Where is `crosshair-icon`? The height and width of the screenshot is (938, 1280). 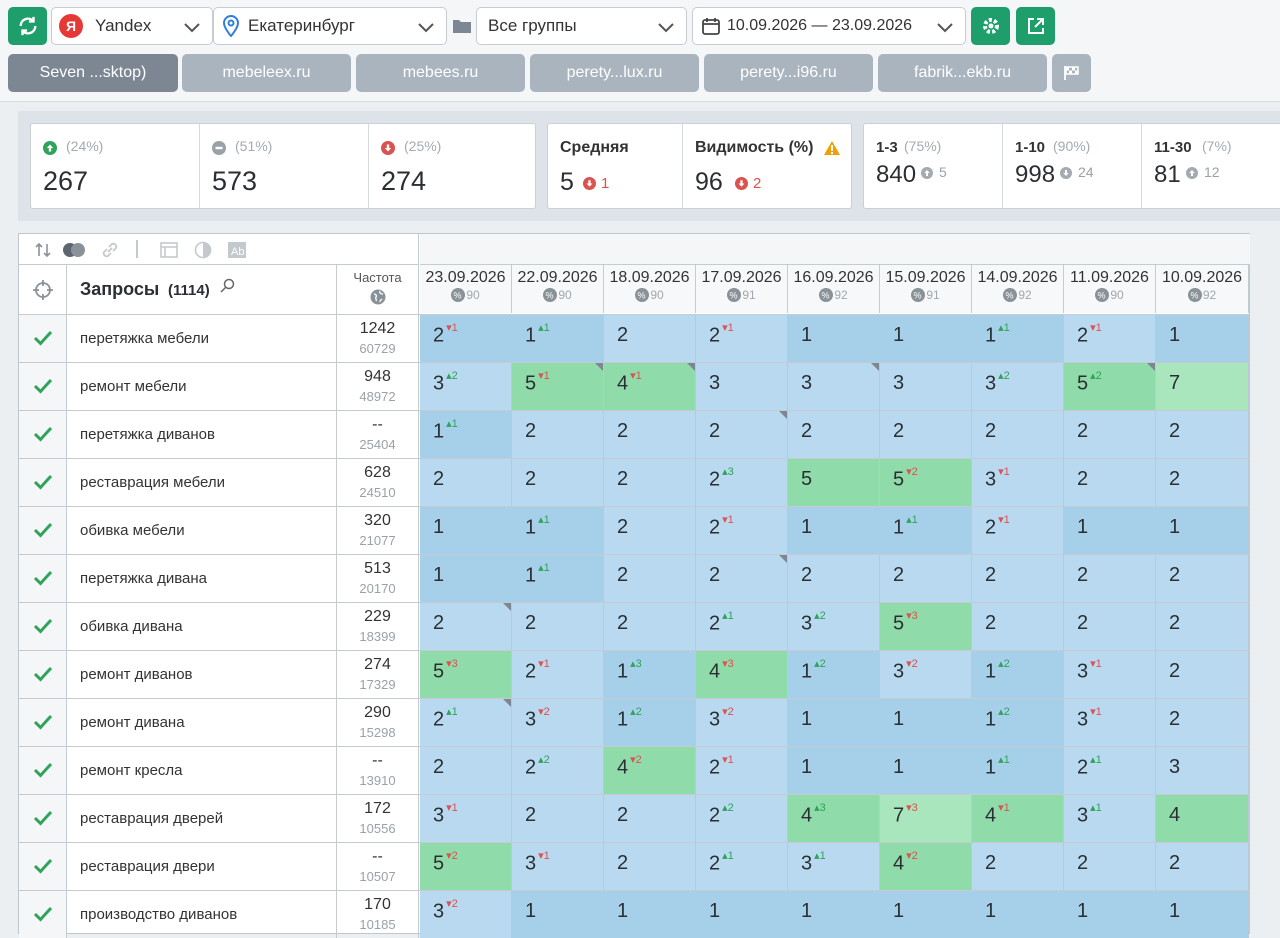 crosshair-icon is located at coordinates (43, 290).